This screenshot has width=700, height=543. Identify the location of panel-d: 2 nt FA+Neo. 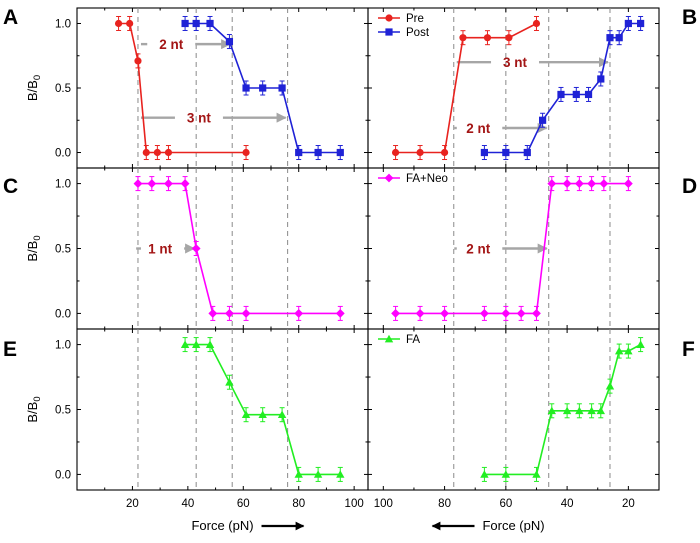
(513, 248).